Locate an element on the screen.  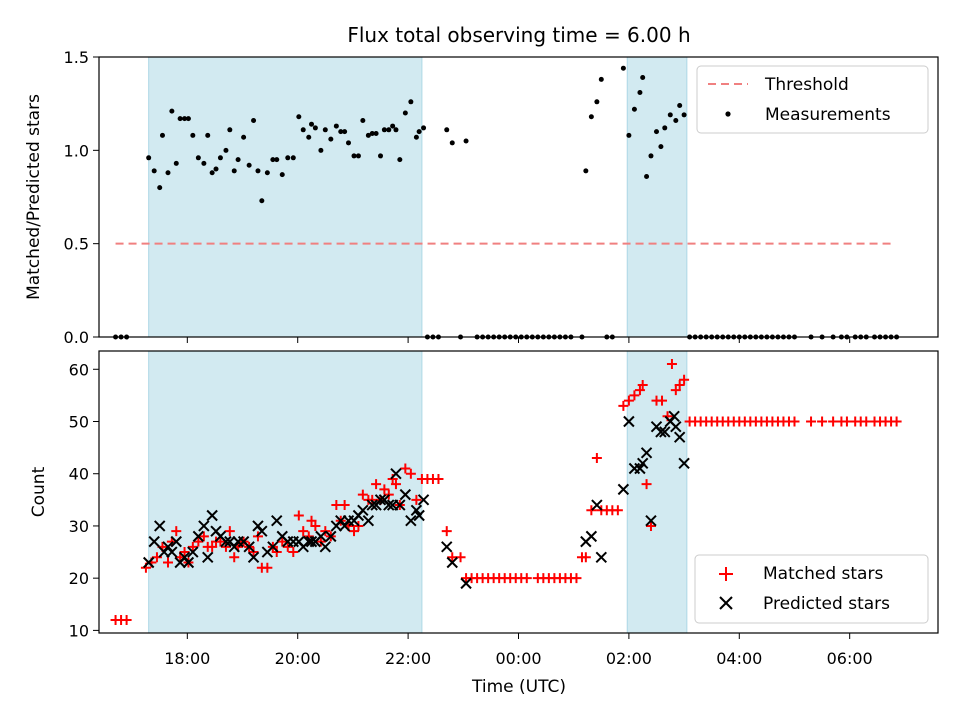
count-legend-box is located at coordinates (811, 589).